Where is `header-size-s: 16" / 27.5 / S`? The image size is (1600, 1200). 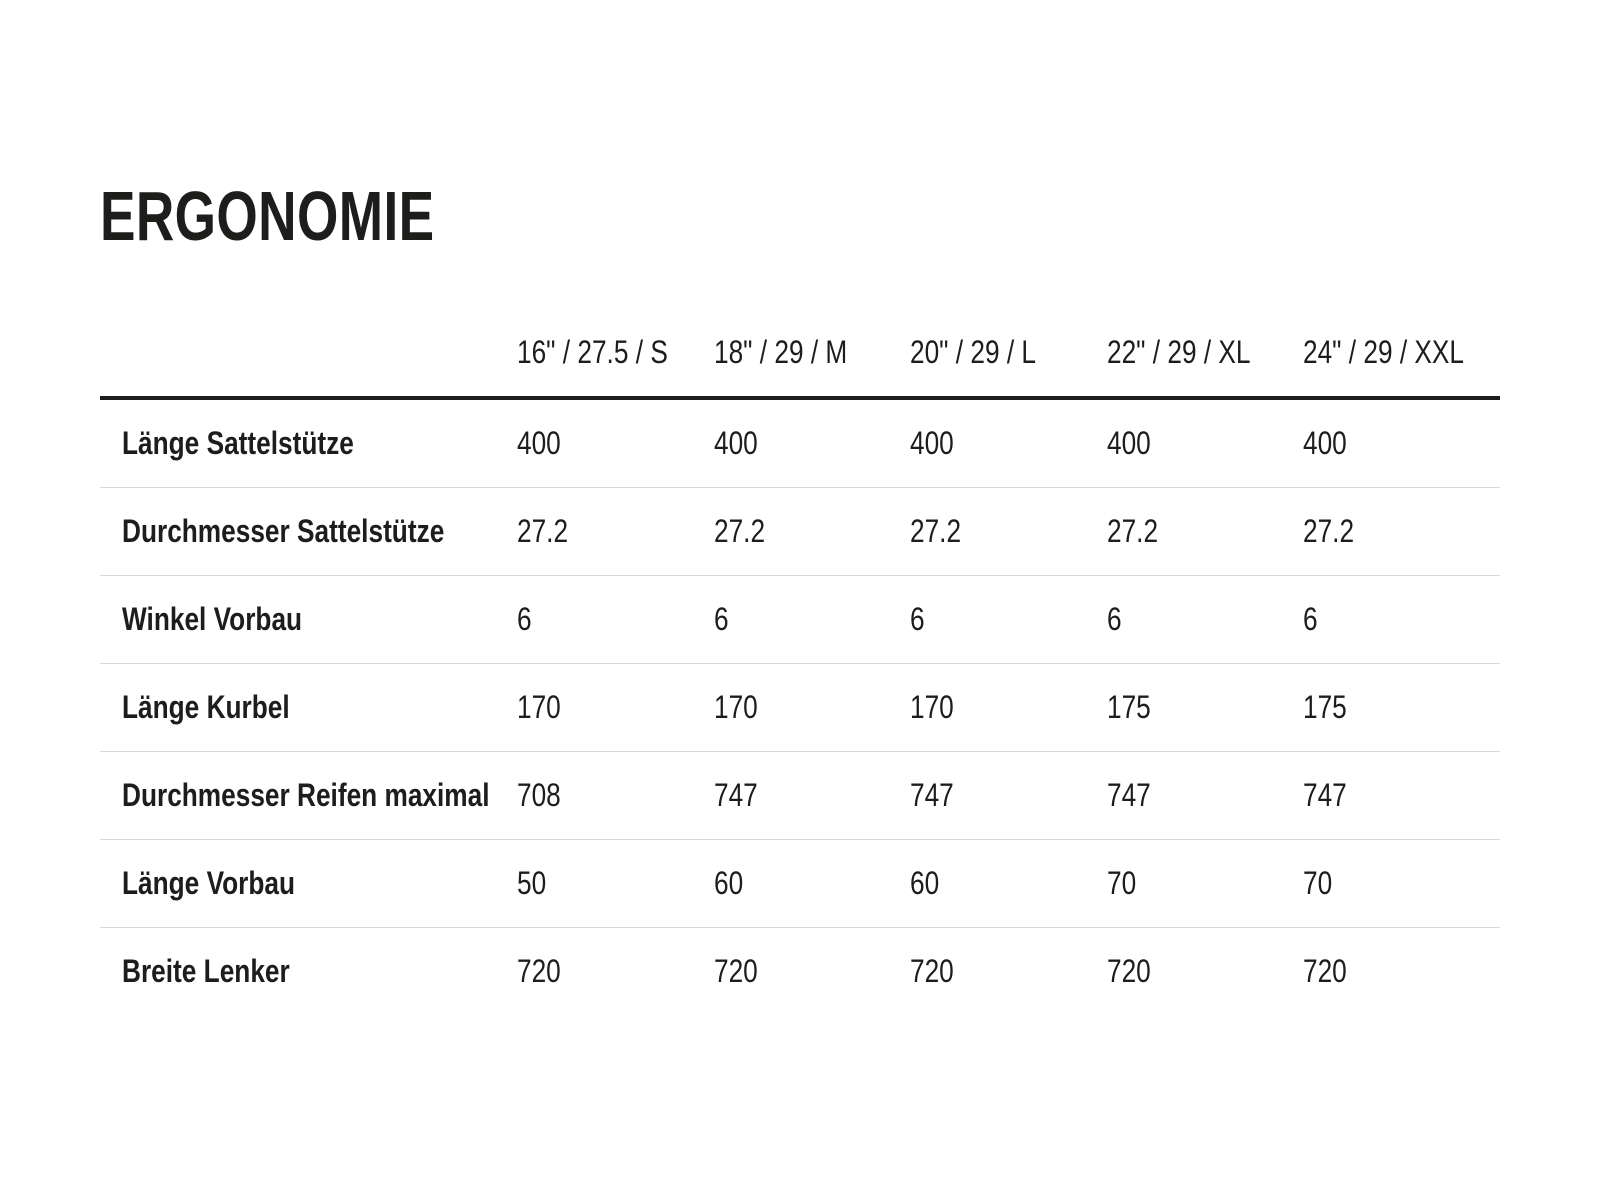
header-size-s: 16" / 27.5 / S is located at coordinates (615, 354).